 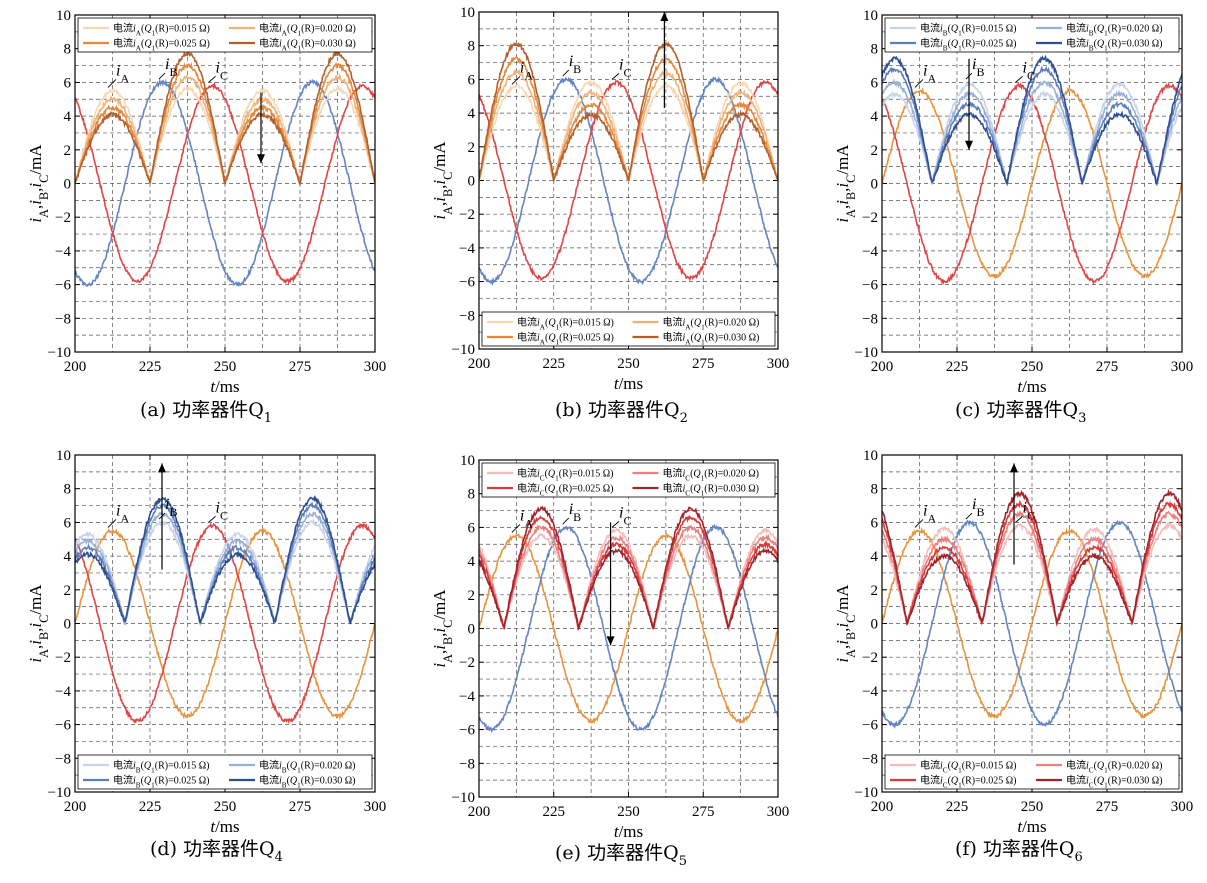 What do you see at coordinates (628, 812) in the screenshot?
I see `x-tick-label: 250` at bounding box center [628, 812].